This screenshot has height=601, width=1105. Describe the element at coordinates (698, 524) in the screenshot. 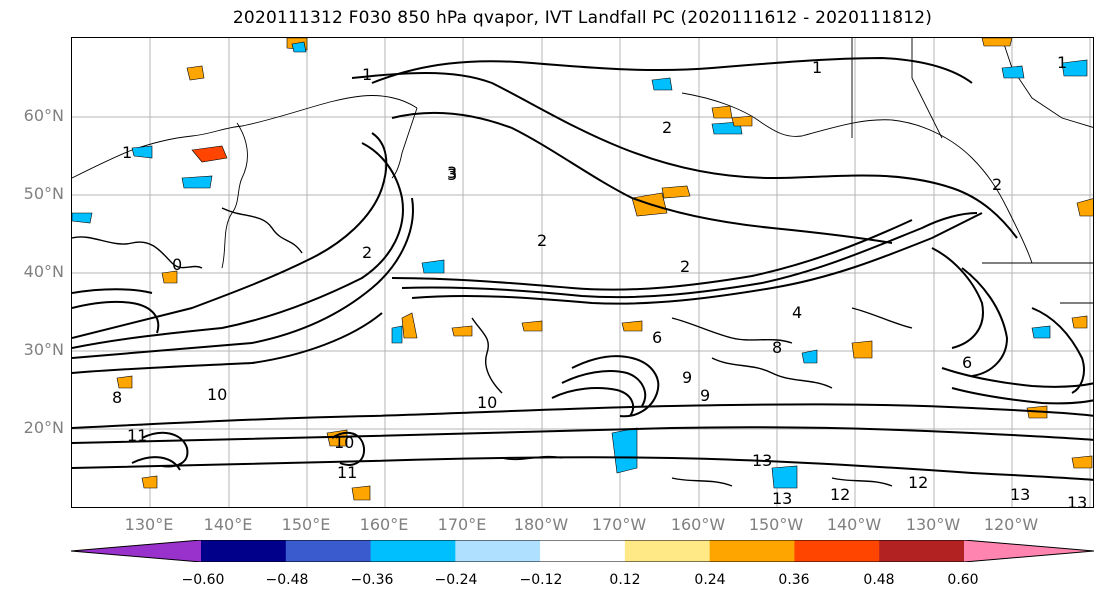

I see `lon-label: 160°W` at that location.